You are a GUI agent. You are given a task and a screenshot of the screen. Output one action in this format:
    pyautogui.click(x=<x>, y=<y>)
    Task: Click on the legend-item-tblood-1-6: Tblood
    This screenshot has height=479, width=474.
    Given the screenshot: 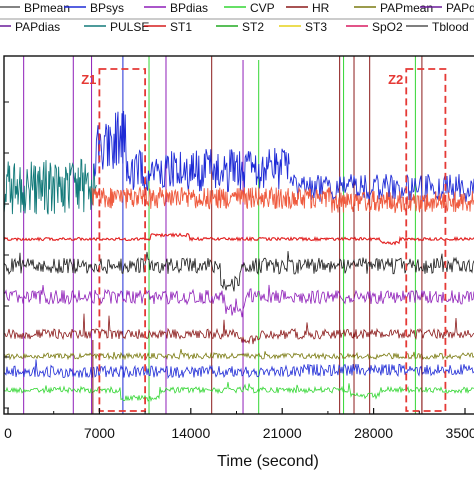 What is the action you would take?
    pyautogui.click(x=437, y=27)
    